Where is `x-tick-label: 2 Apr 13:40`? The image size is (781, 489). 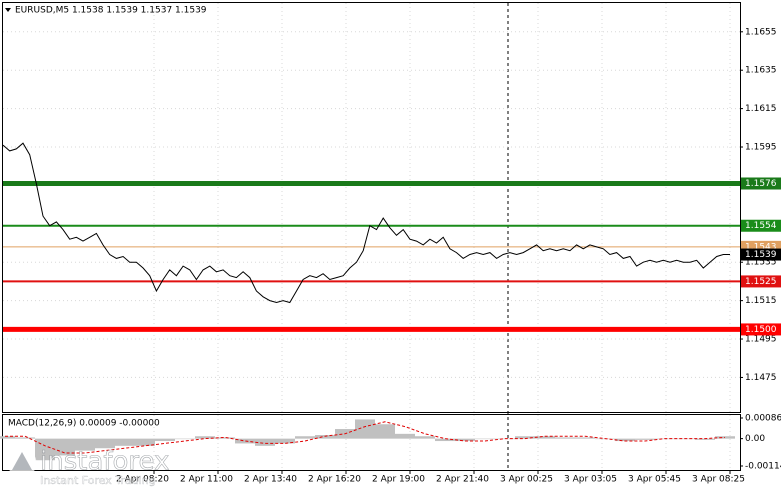 x-tick-label: 2 Apr 13:40 is located at coordinates (270, 480).